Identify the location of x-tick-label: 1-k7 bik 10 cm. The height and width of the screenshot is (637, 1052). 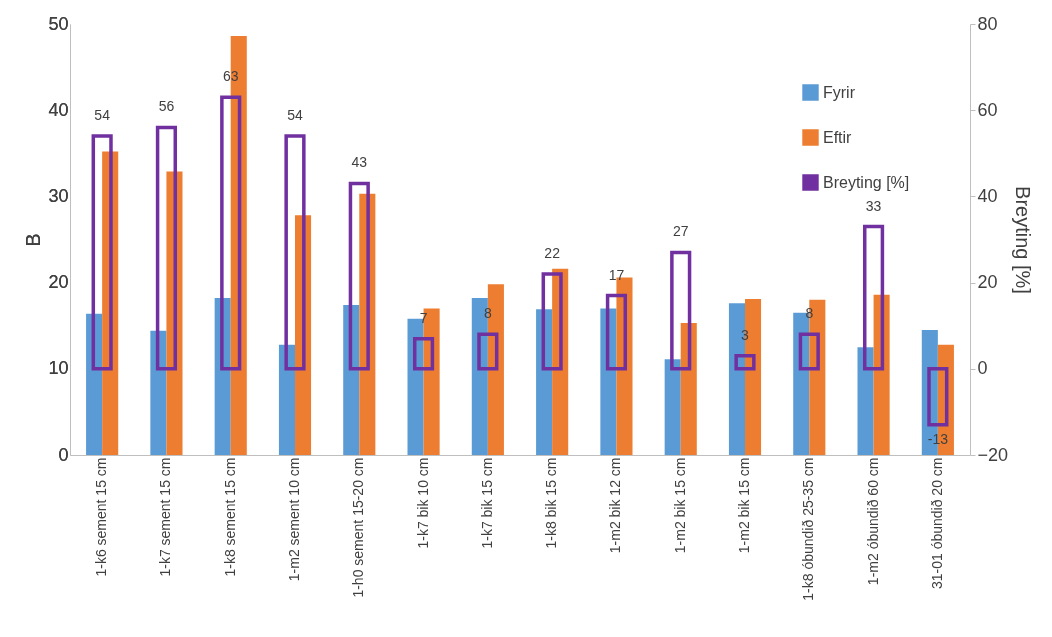
(422, 503).